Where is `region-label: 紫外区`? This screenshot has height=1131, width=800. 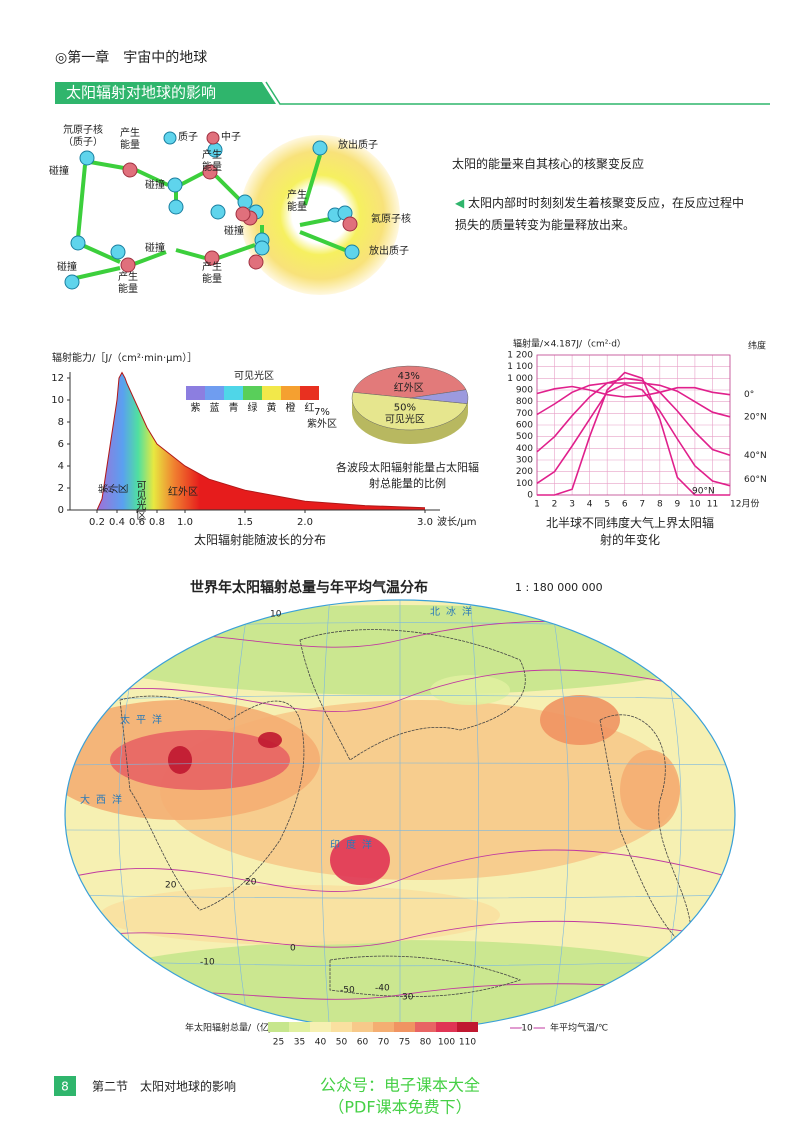 region-label: 紫外区 is located at coordinates (113, 490).